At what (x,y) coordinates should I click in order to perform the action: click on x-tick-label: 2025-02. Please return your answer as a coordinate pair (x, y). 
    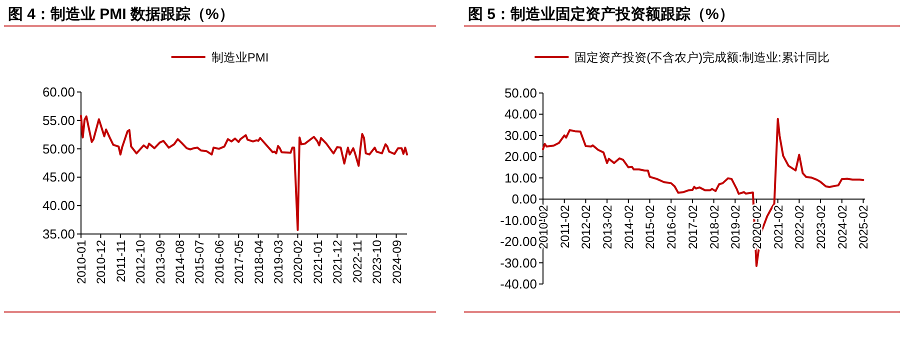
    Looking at the image, I should click on (863, 227).